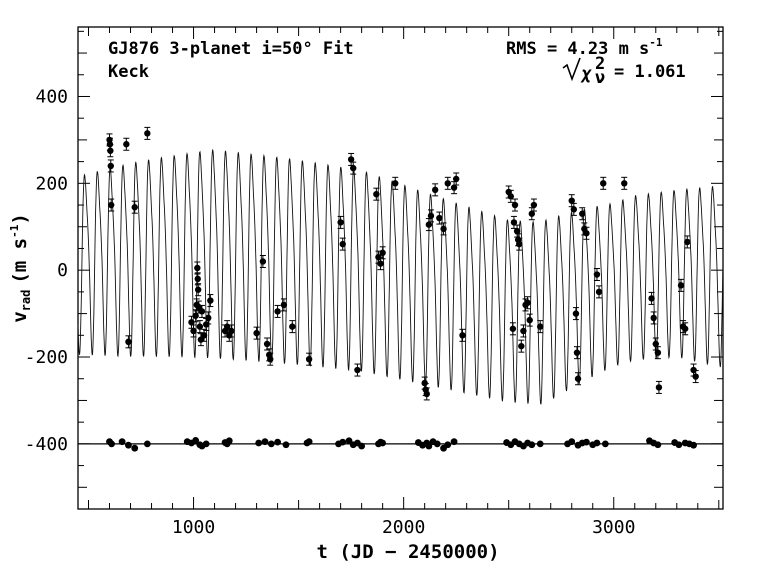 This screenshot has width=768, height=574. What do you see at coordinates (62, 270) in the screenshot?
I see `y-tick-label: 0` at bounding box center [62, 270].